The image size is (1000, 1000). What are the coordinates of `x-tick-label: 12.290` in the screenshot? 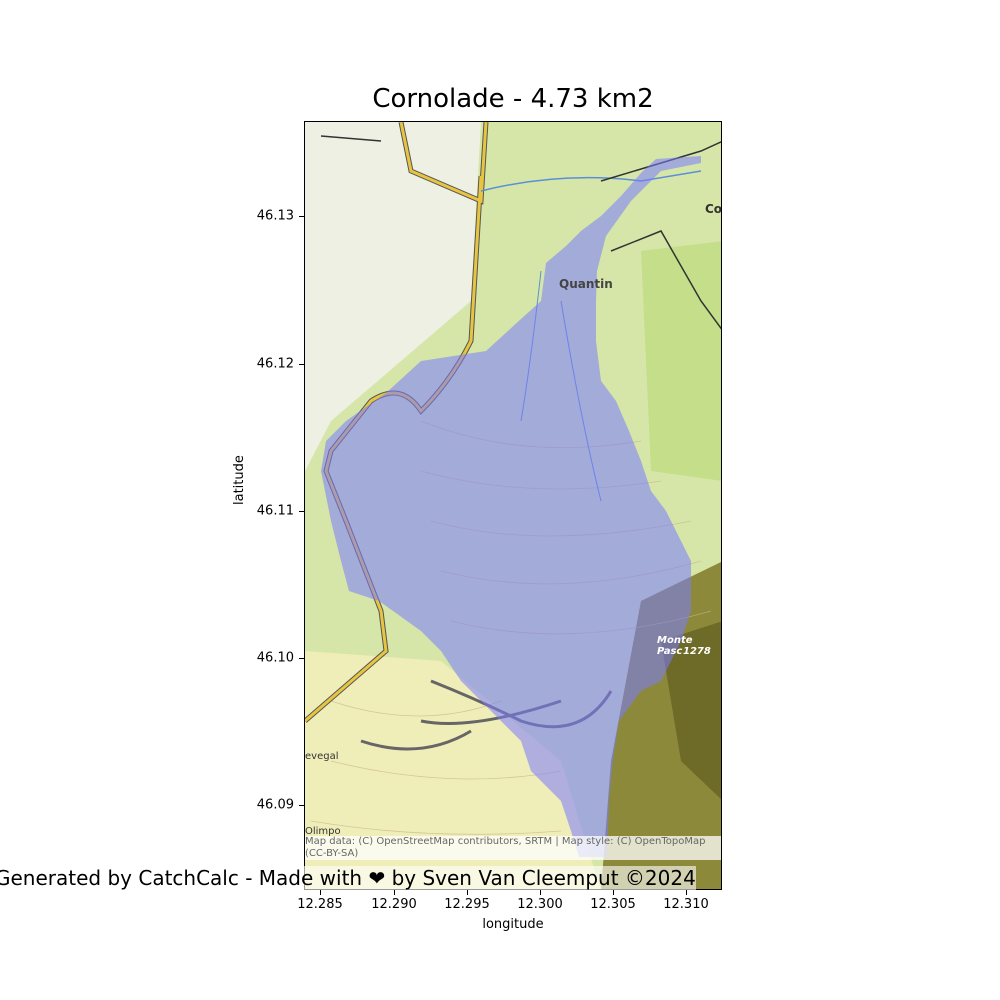 It's located at (394, 904).